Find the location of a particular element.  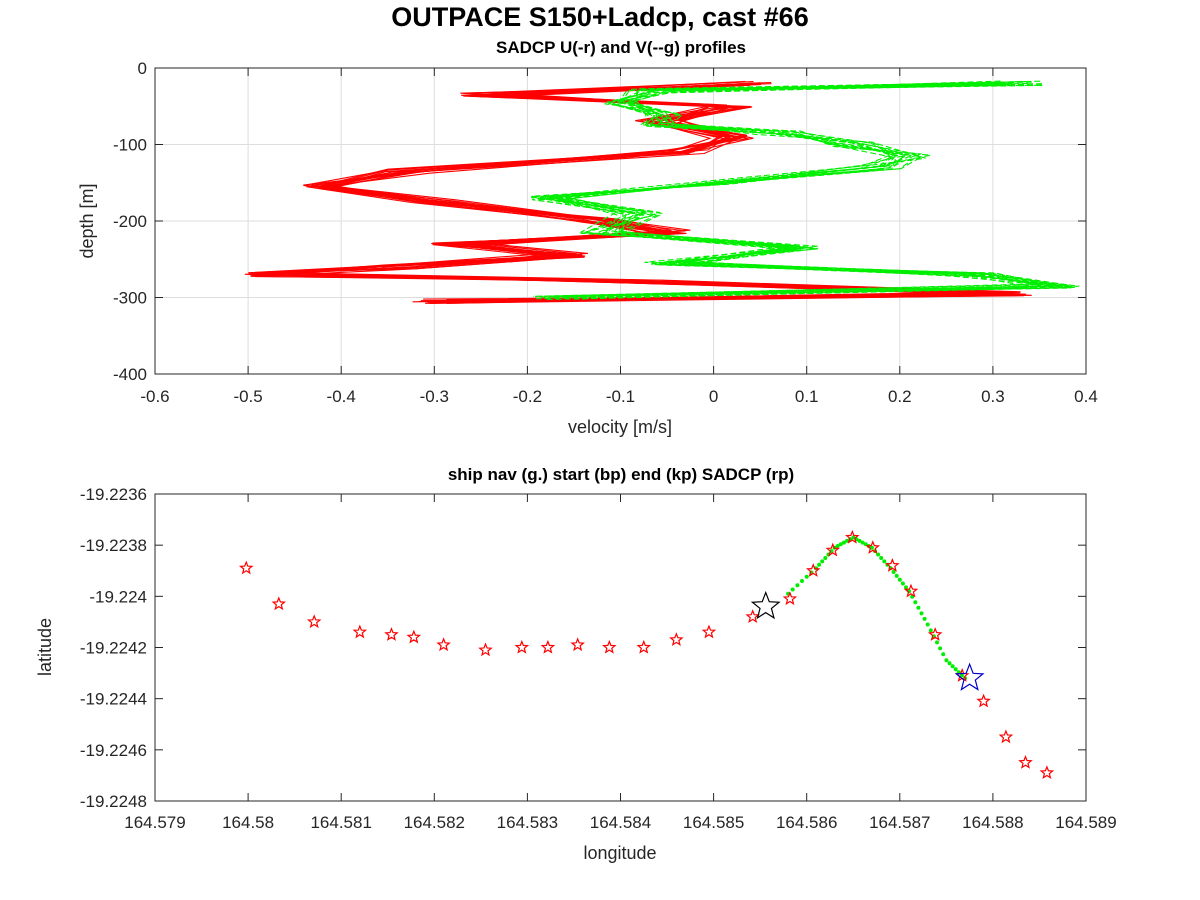

chart2-y-tick-label: -19.2242 is located at coordinates (113, 648).